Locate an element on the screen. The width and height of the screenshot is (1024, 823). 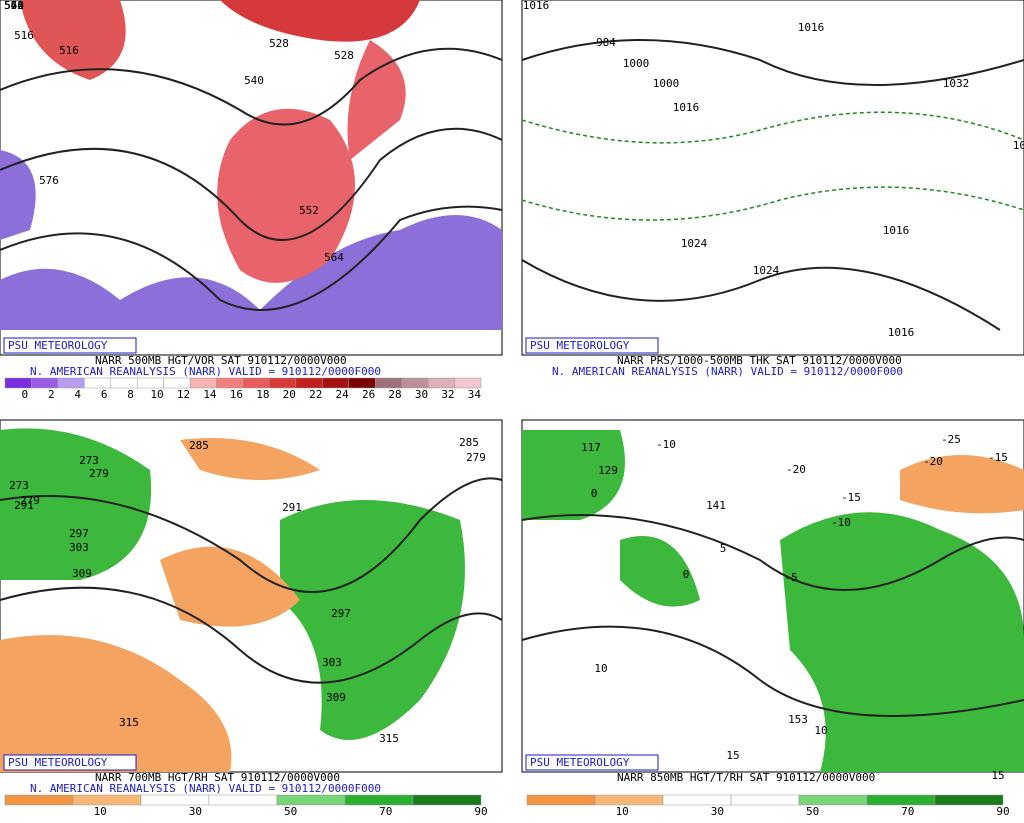
contour-label: 1000 is located at coordinates (636, 63).